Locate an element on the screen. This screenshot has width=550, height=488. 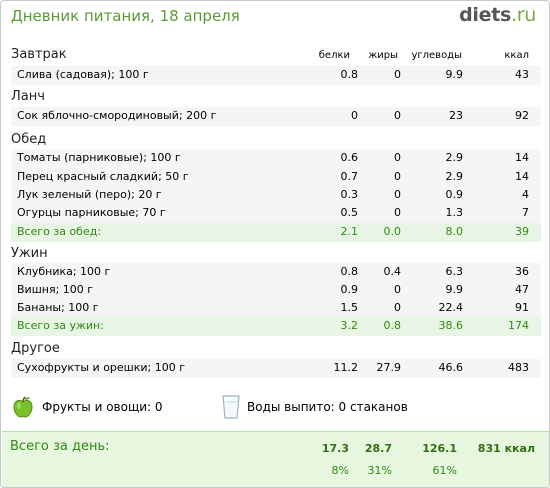
meal-title-dinner: Обед is located at coordinates (29, 139).